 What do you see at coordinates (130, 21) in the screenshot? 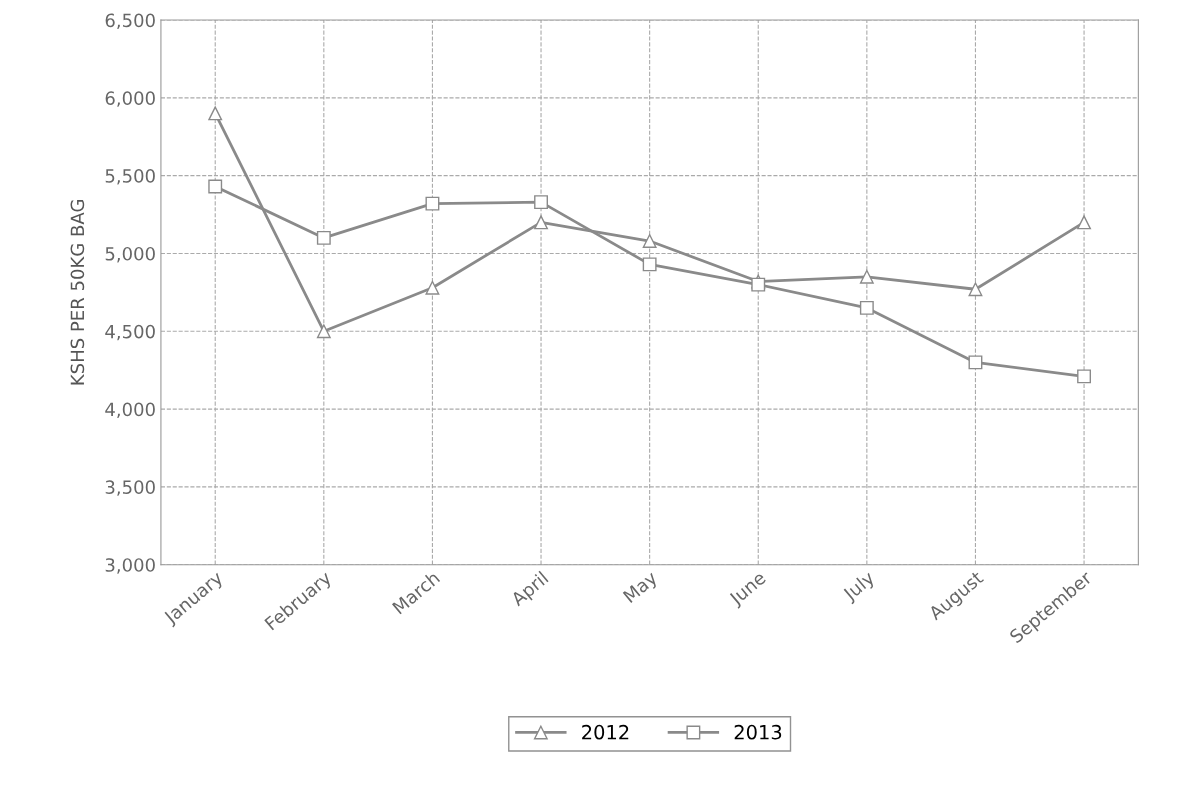
I see `y-tick-label: 6,500` at bounding box center [130, 21].